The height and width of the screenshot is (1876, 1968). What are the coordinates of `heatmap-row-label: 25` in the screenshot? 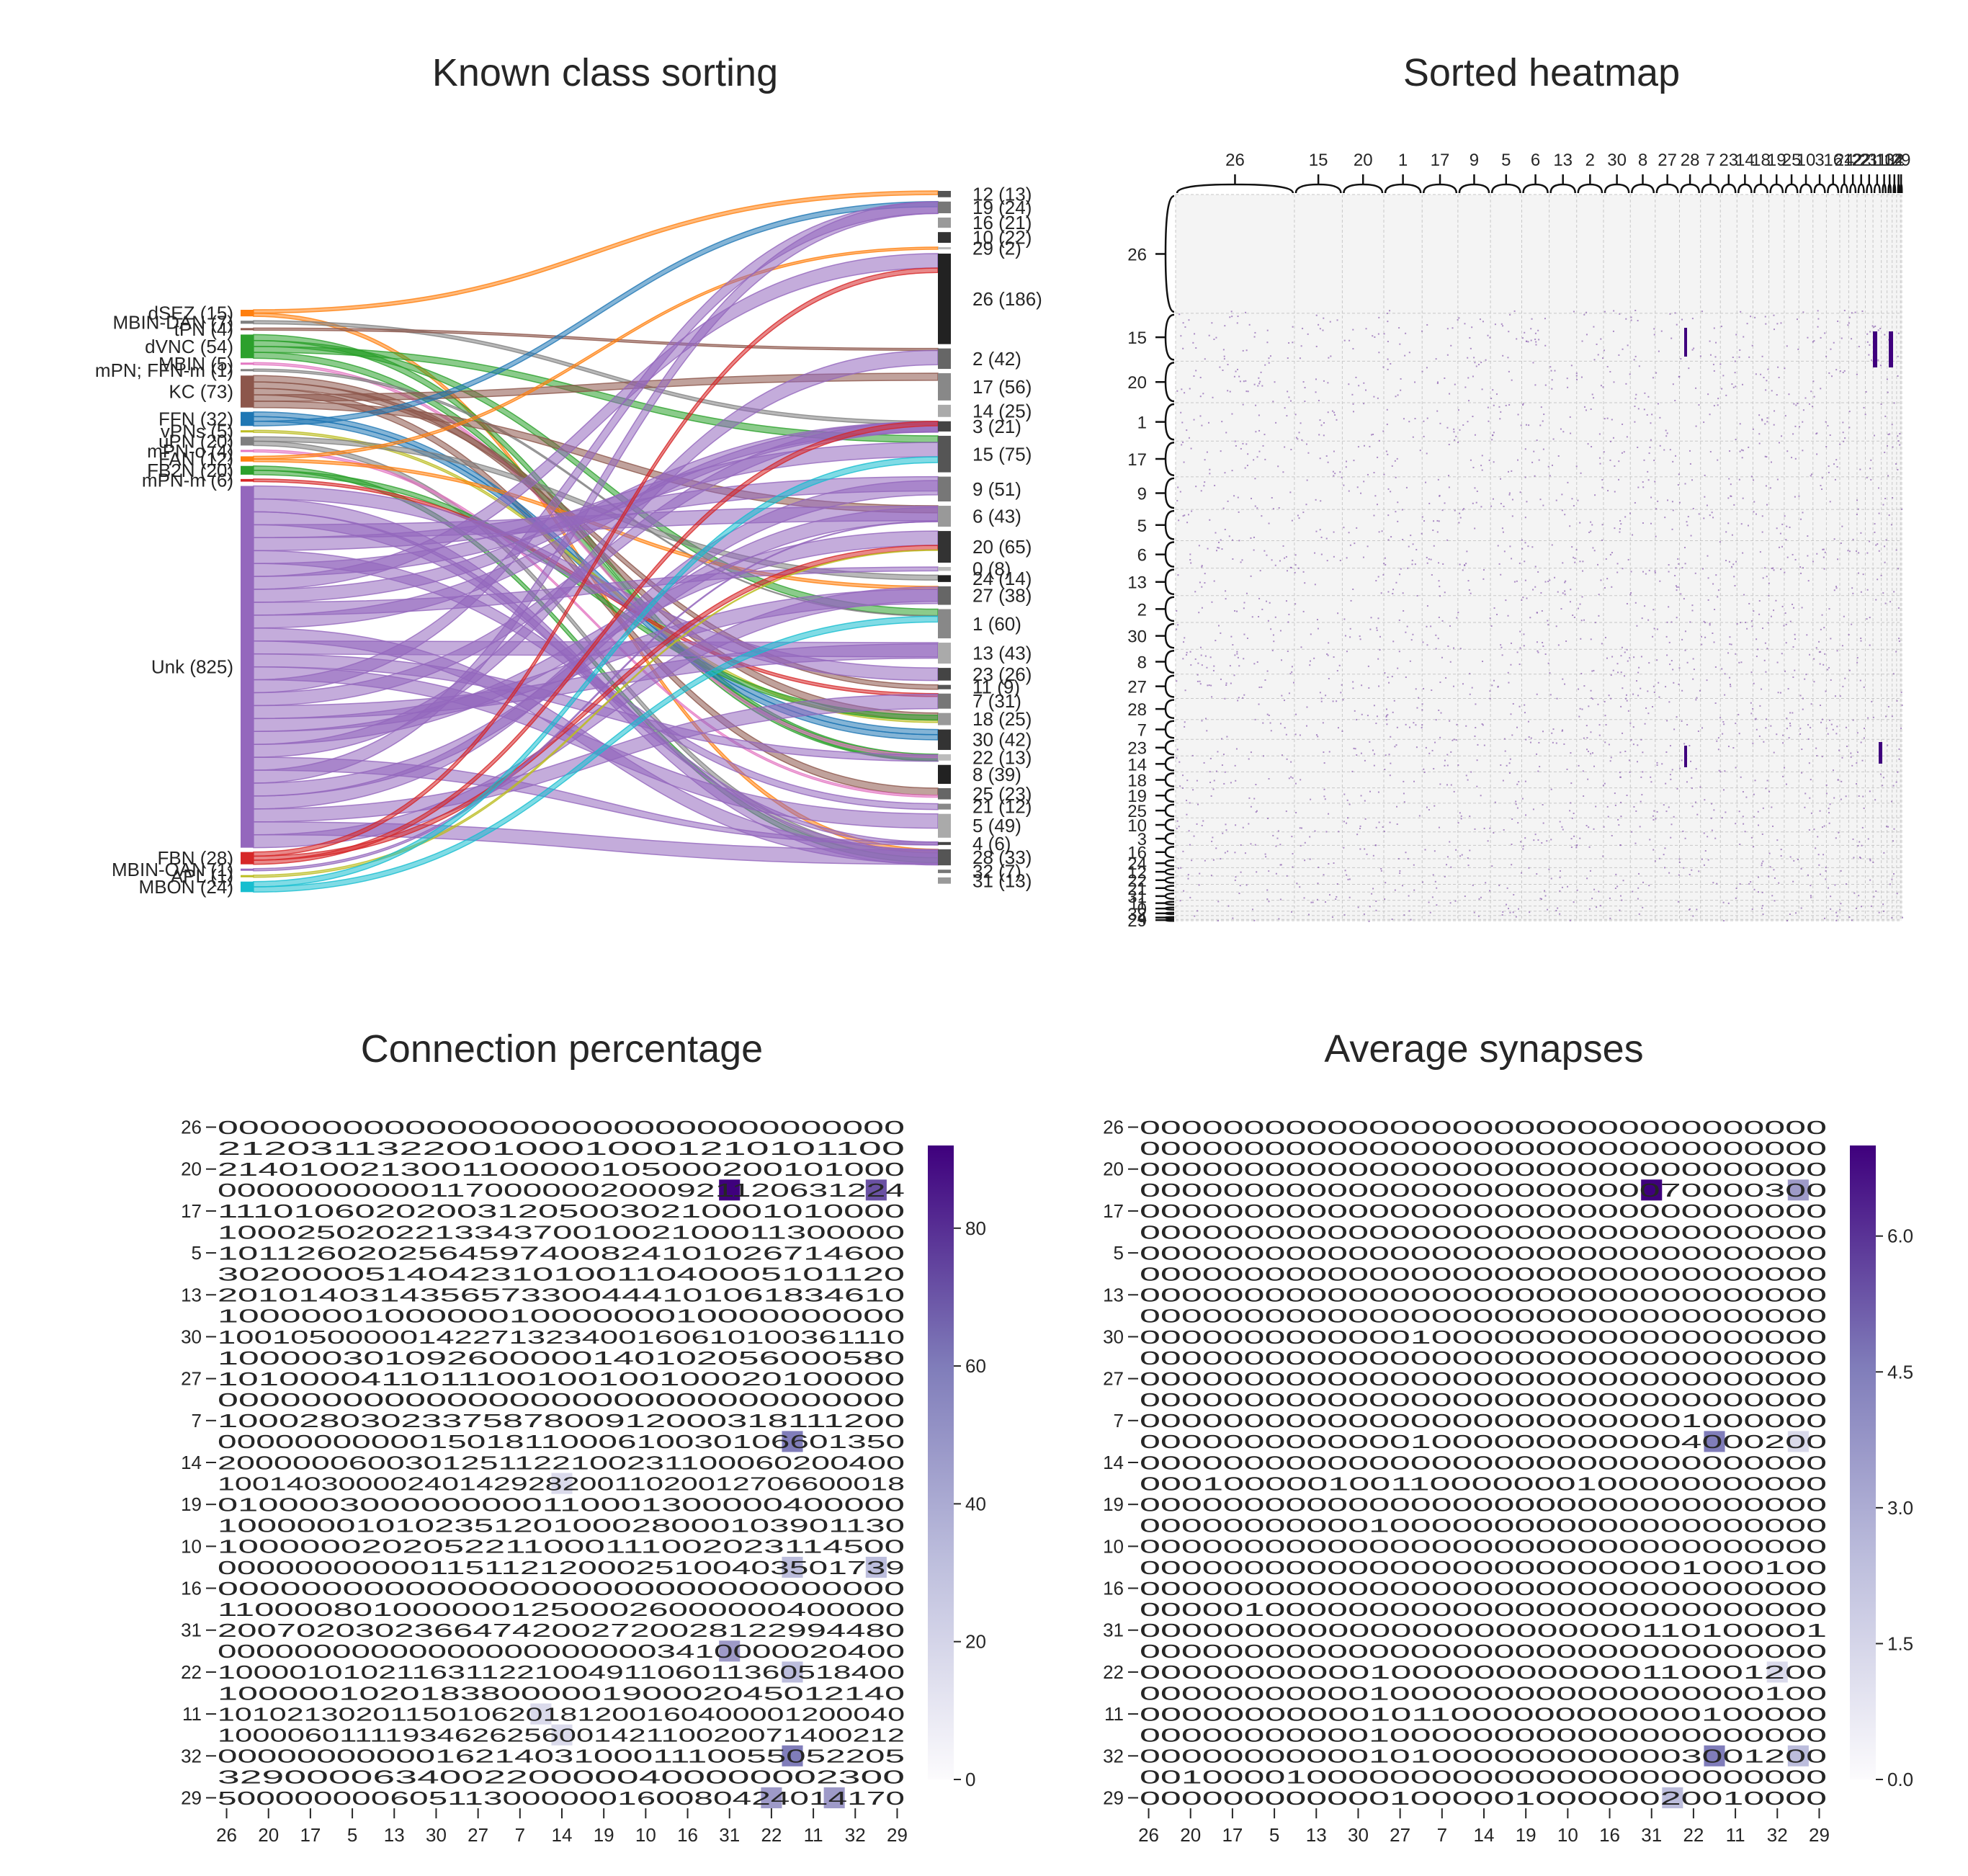 It's located at (1137, 811).